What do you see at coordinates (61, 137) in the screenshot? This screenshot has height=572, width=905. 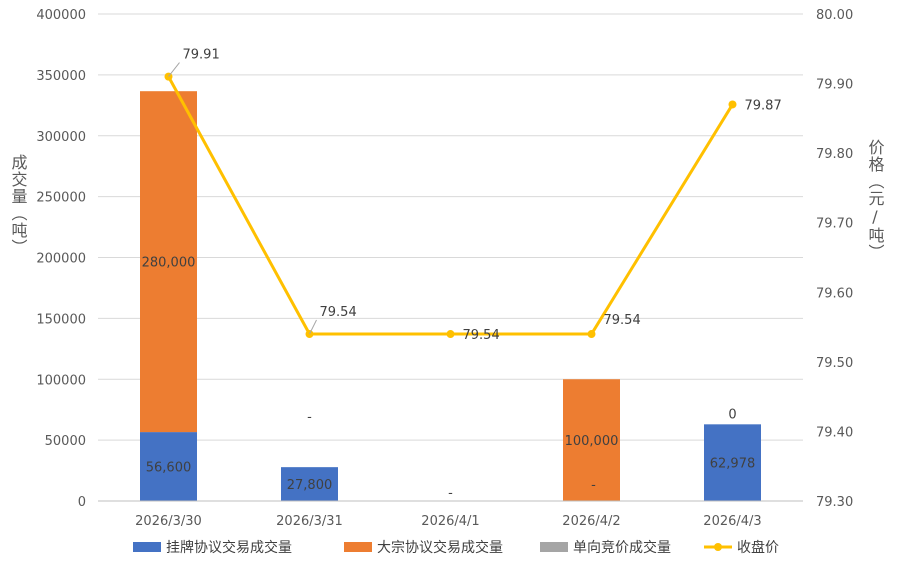 I see `y-left-tick-label: 300000` at bounding box center [61, 137].